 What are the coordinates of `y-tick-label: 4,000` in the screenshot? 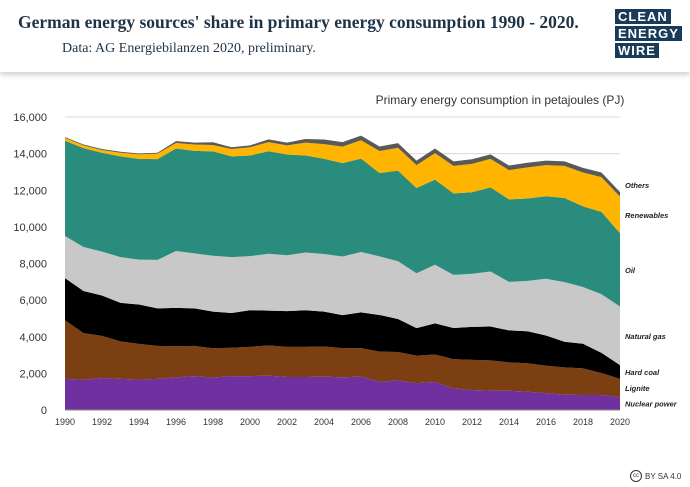 It's located at (33, 338).